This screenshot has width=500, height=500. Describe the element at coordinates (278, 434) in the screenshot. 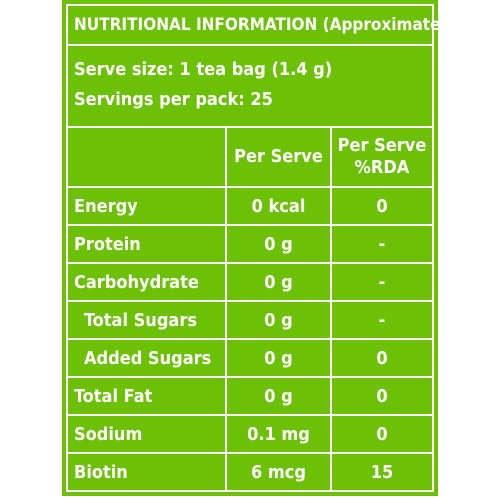

I see `per-serve-value: 0.1 mg` at that location.